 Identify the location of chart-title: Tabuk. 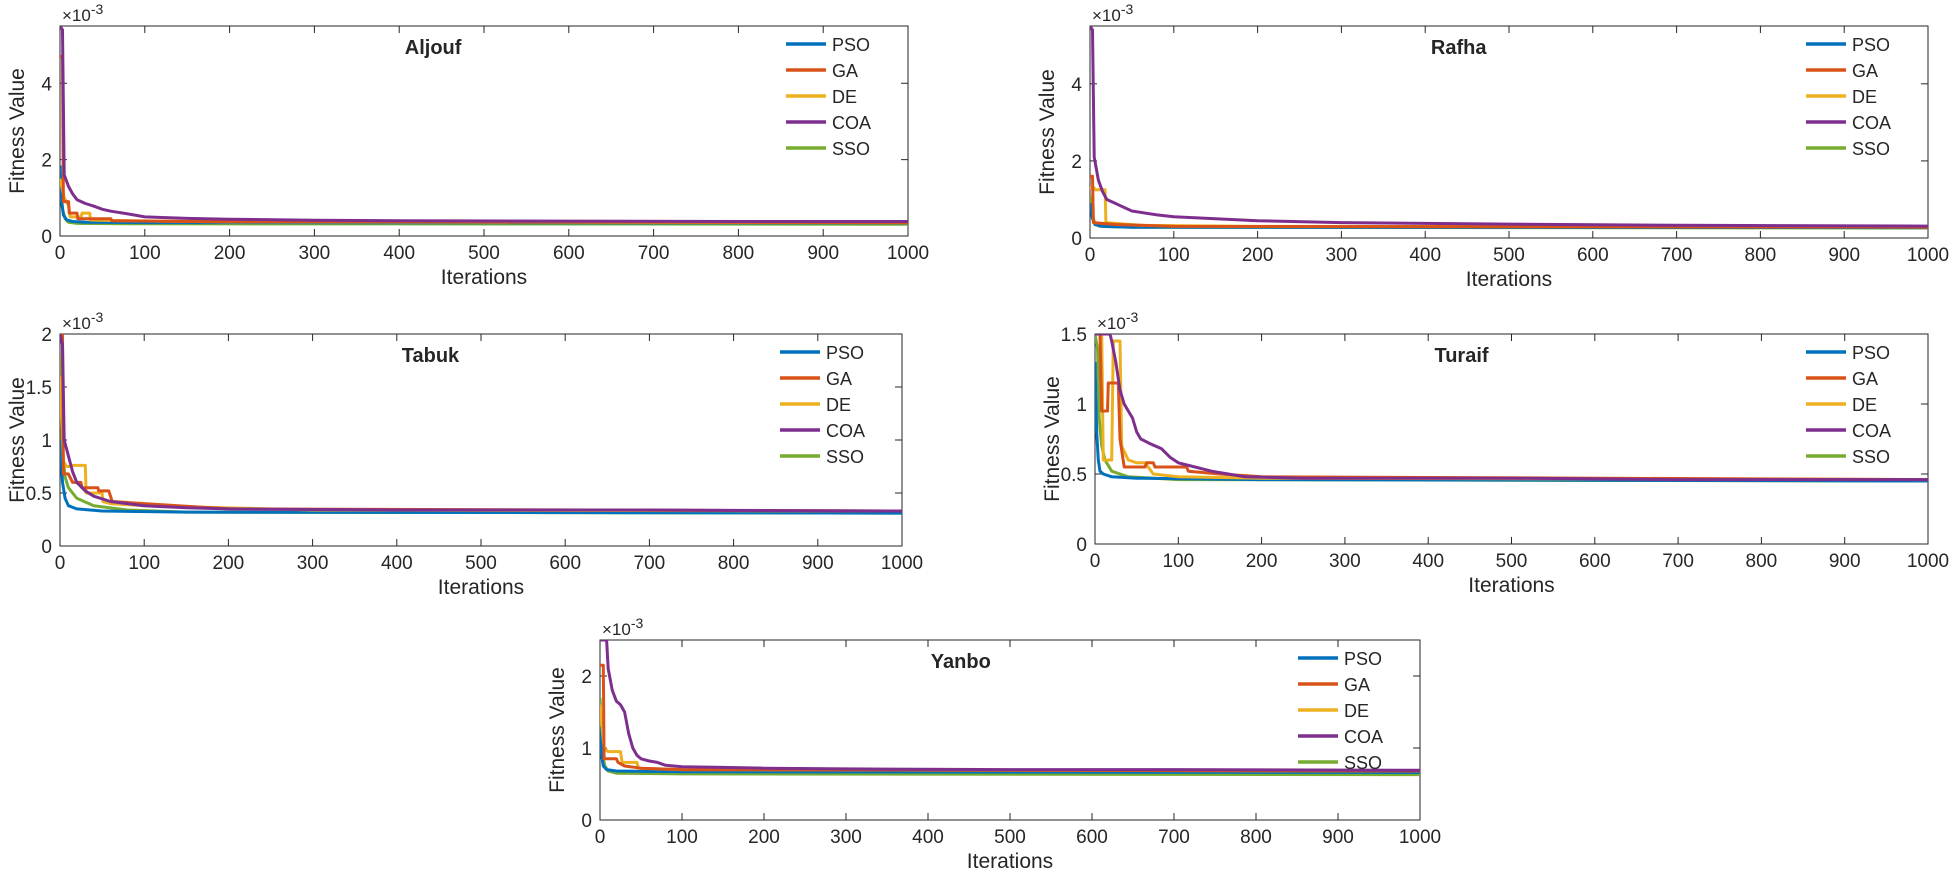
(431, 356).